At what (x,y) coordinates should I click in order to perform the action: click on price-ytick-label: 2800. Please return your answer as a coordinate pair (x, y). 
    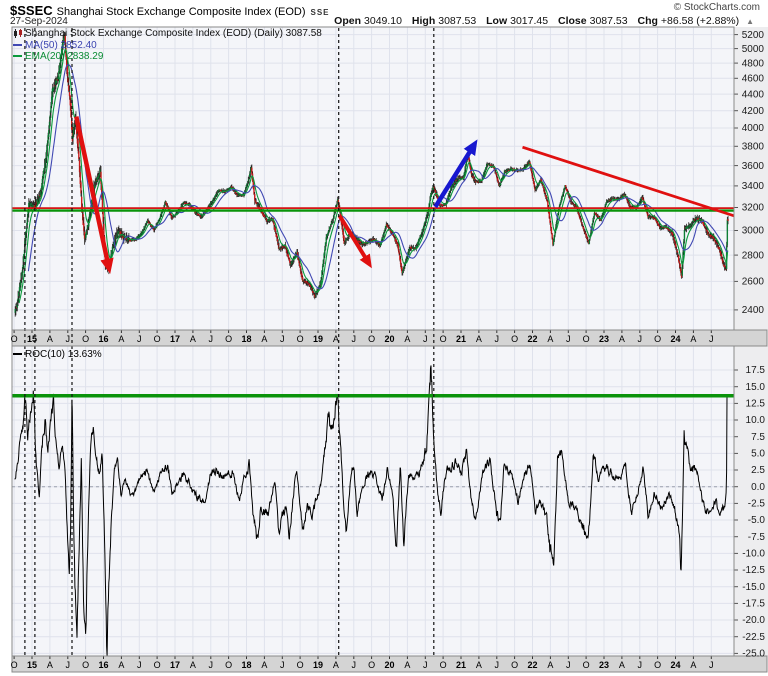
    Looking at the image, I should click on (753, 255).